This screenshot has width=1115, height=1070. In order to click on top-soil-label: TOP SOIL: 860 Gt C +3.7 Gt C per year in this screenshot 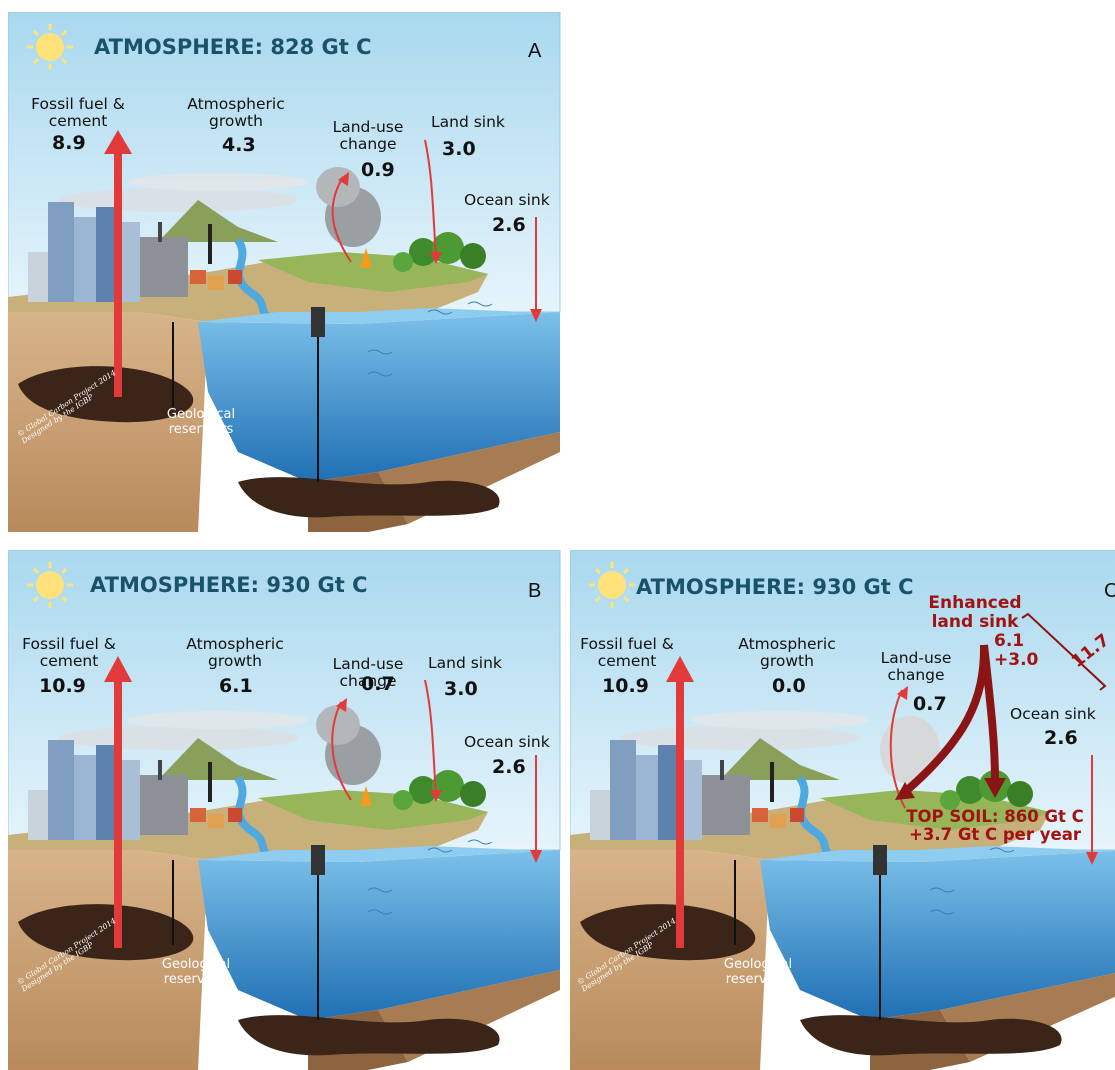, I will do `click(995, 826)`.